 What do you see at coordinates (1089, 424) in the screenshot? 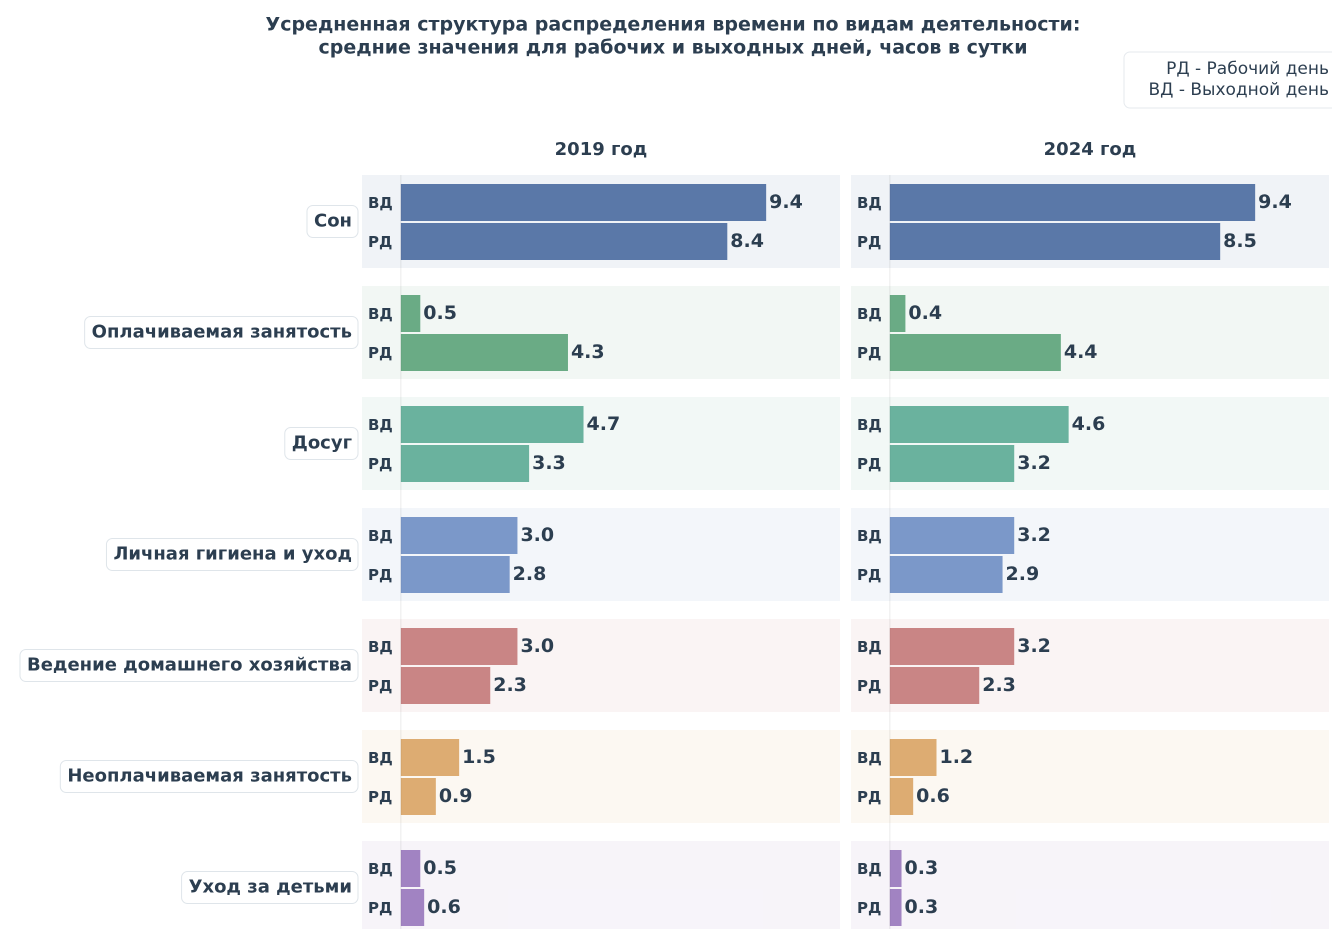
I see `data-label: 4.6` at bounding box center [1089, 424].